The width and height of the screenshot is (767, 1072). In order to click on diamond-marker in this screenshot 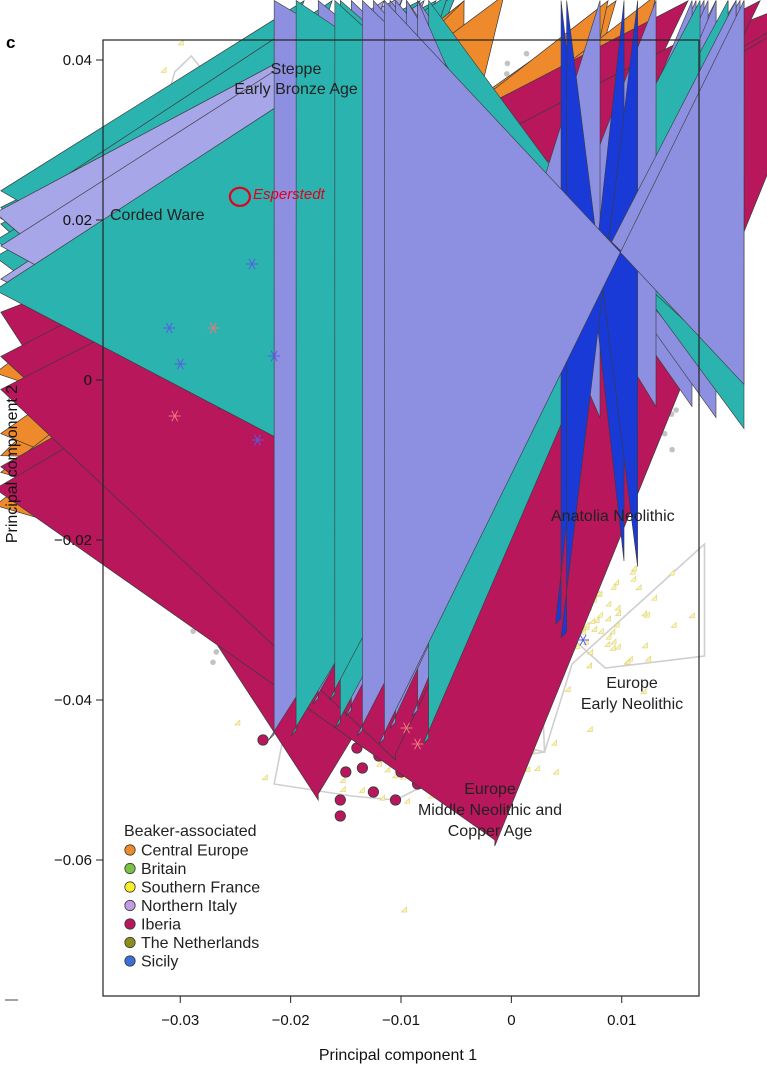, I will do `click(599, 319)`.